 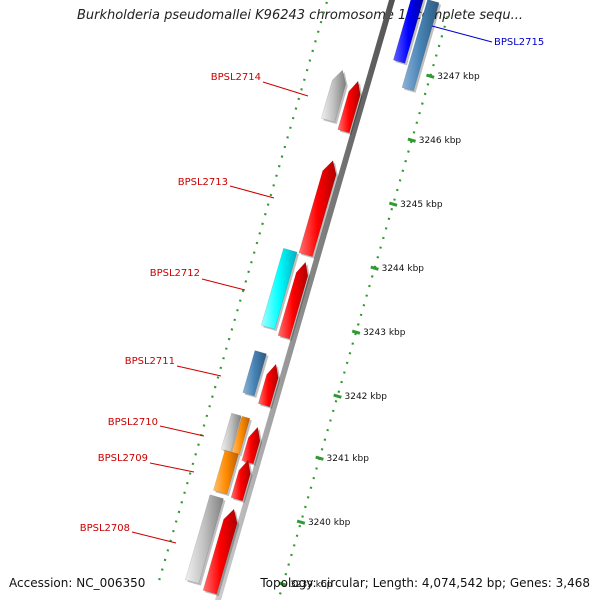 I want to click on gene-bpsl2715-a, so click(x=408, y=32).